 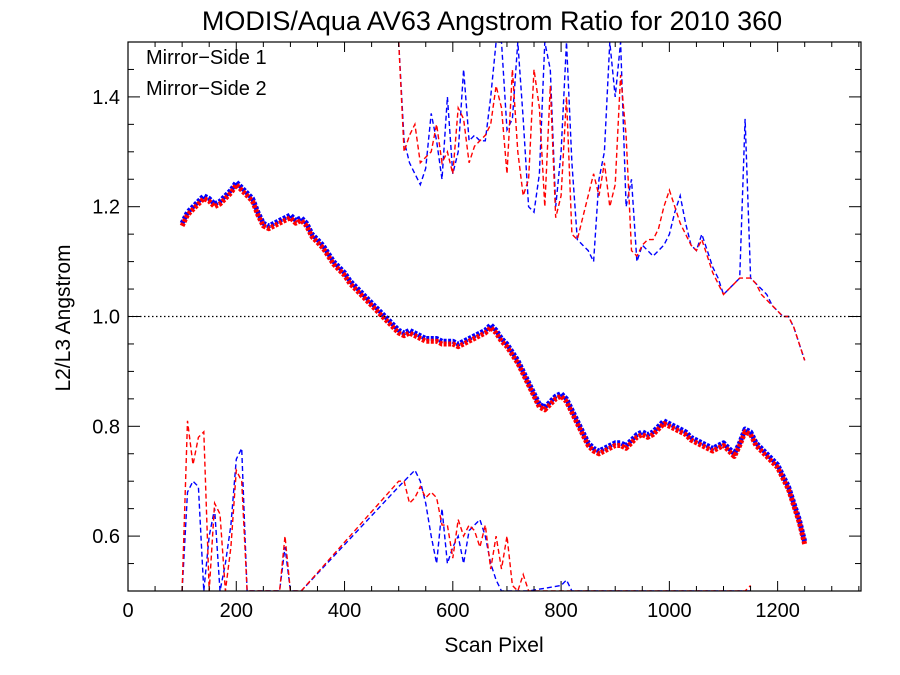 I want to click on y-axis-label: L2/L3 Angstrom, so click(x=63, y=317).